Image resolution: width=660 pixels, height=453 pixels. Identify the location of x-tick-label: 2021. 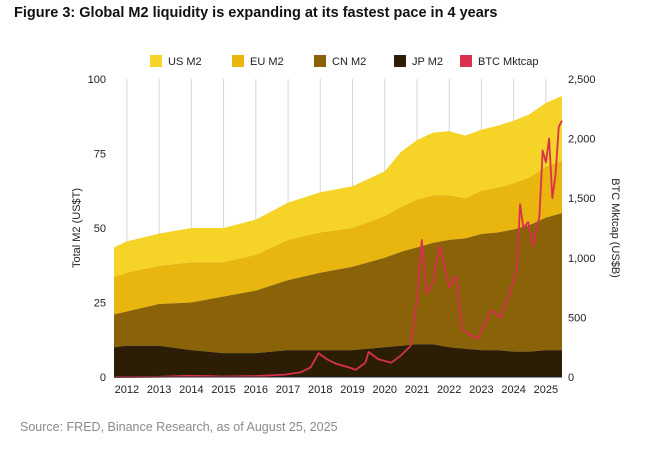
(417, 390).